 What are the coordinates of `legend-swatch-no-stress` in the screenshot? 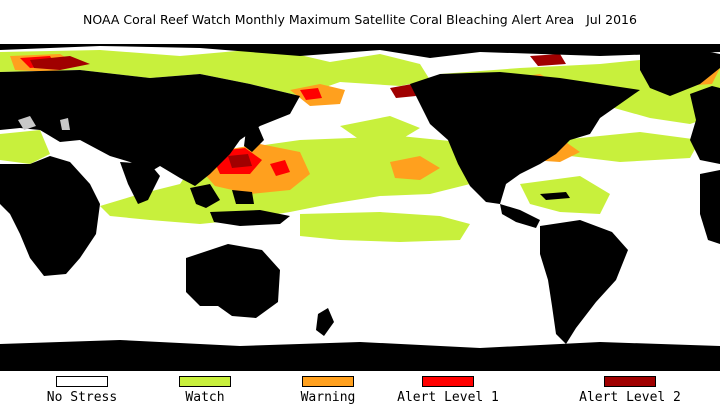 It's located at (82, 381).